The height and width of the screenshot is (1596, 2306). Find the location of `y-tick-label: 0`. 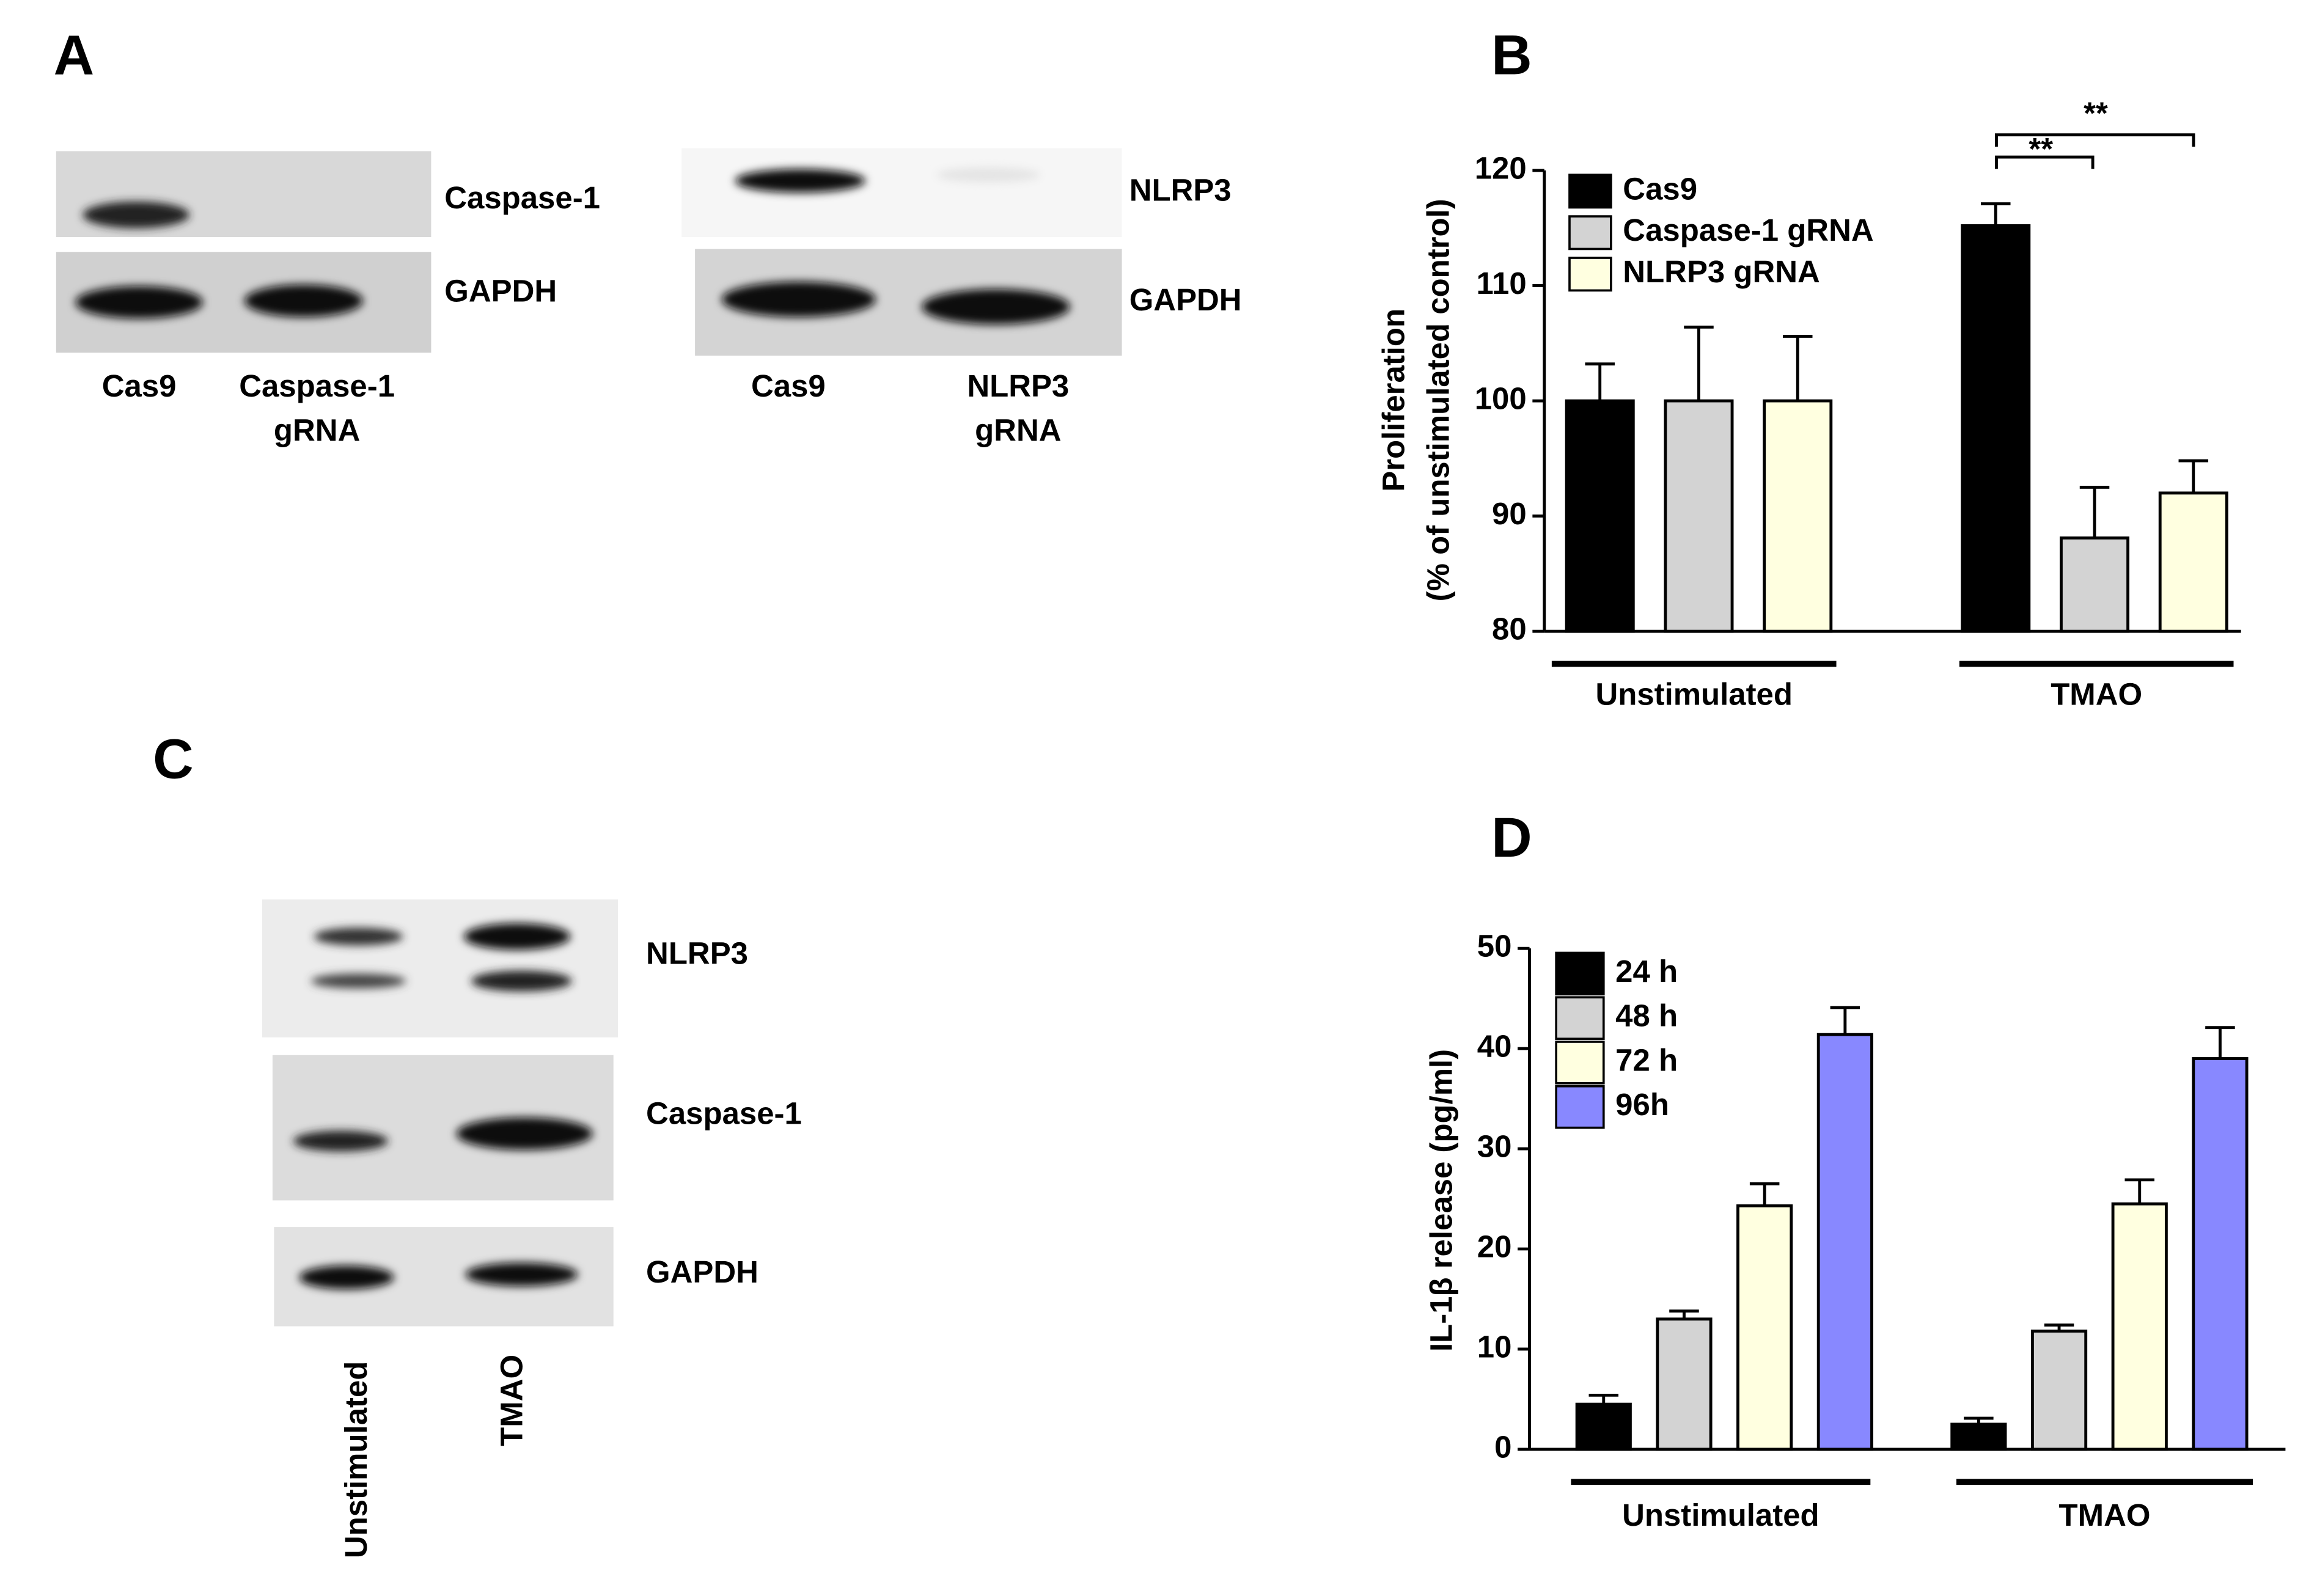

y-tick-label: 0 is located at coordinates (1502, 1447).